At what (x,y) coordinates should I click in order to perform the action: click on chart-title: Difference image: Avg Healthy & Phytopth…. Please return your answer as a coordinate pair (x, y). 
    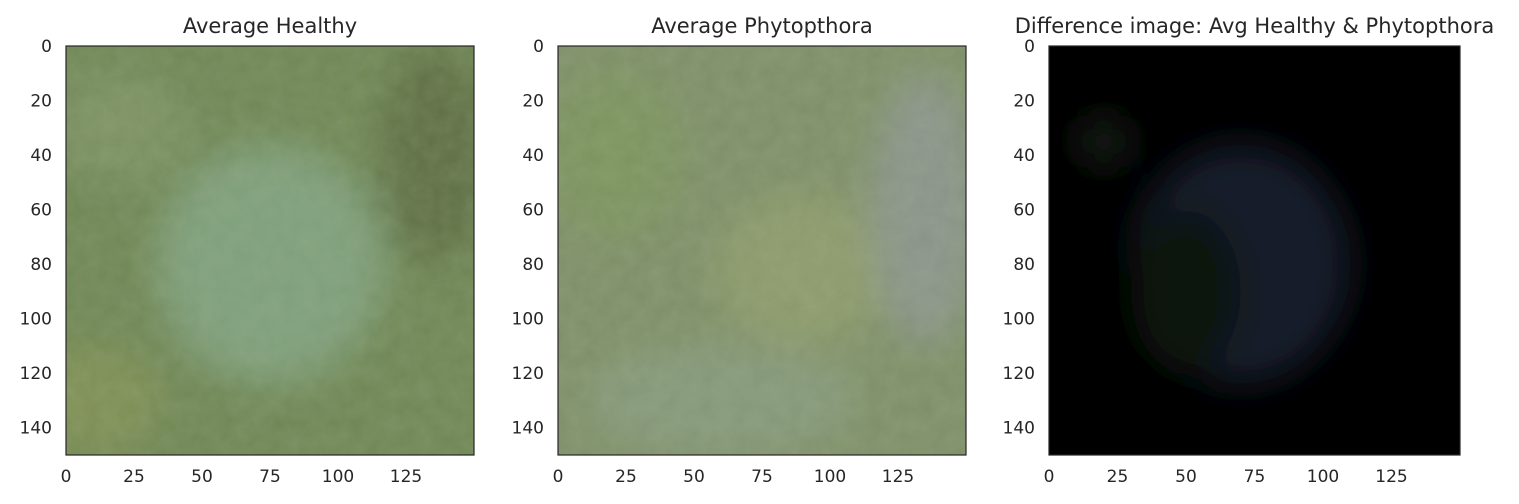
    Looking at the image, I should click on (1254, 26).